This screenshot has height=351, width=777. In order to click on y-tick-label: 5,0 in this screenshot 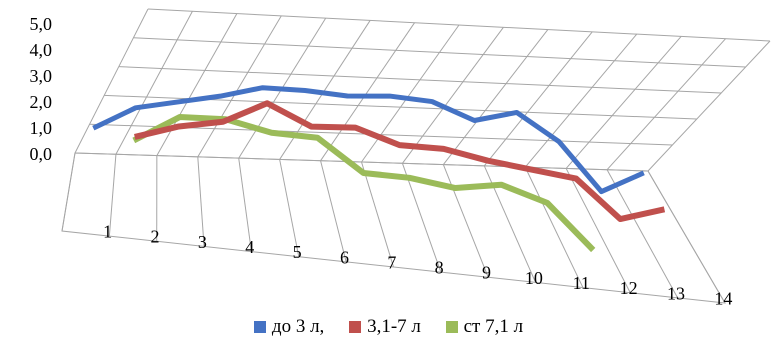, I will do `click(41, 24)`.